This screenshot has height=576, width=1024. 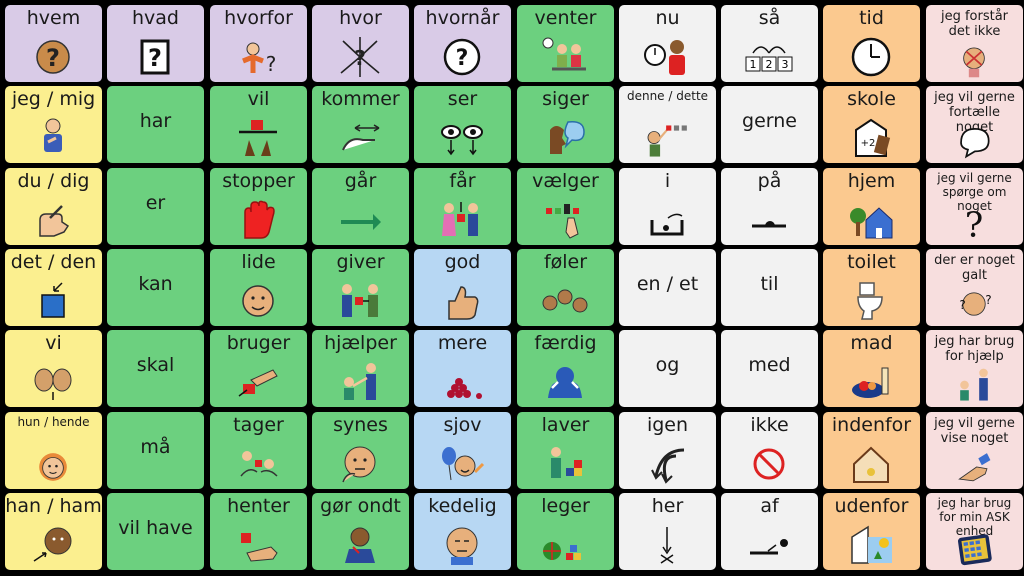 I want to click on symbol-button: kedelig, so click(x=462, y=531).